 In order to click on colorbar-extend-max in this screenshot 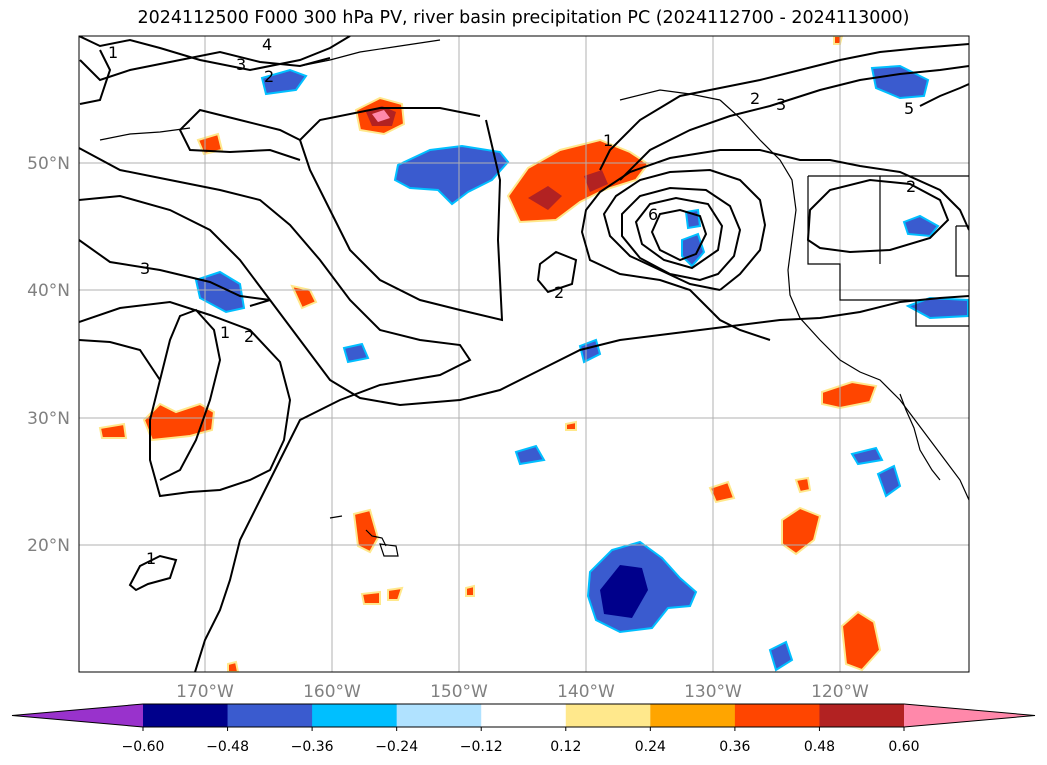, I will do `click(969, 715)`.